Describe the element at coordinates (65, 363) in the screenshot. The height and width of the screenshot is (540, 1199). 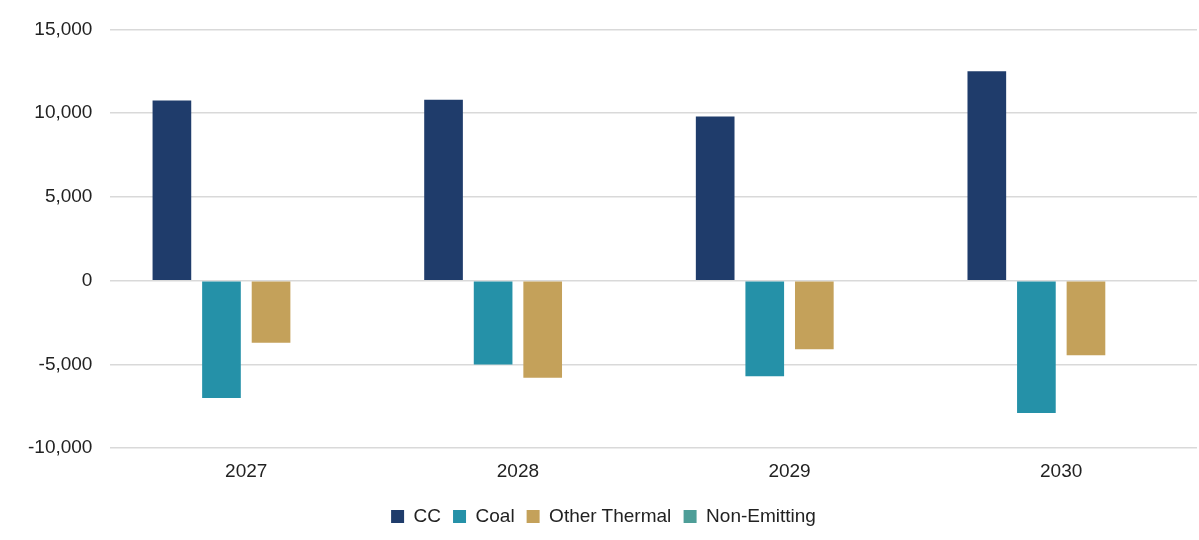
I see `y-tick-label: -5,000` at that location.